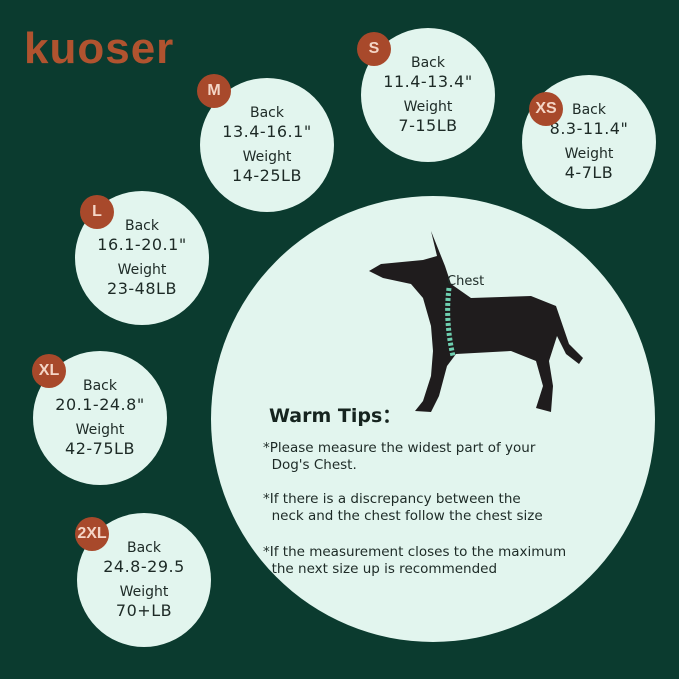 The width and height of the screenshot is (679, 679). Describe the element at coordinates (428, 81) in the screenshot. I see `back-value: 11.4-13.4"` at that location.